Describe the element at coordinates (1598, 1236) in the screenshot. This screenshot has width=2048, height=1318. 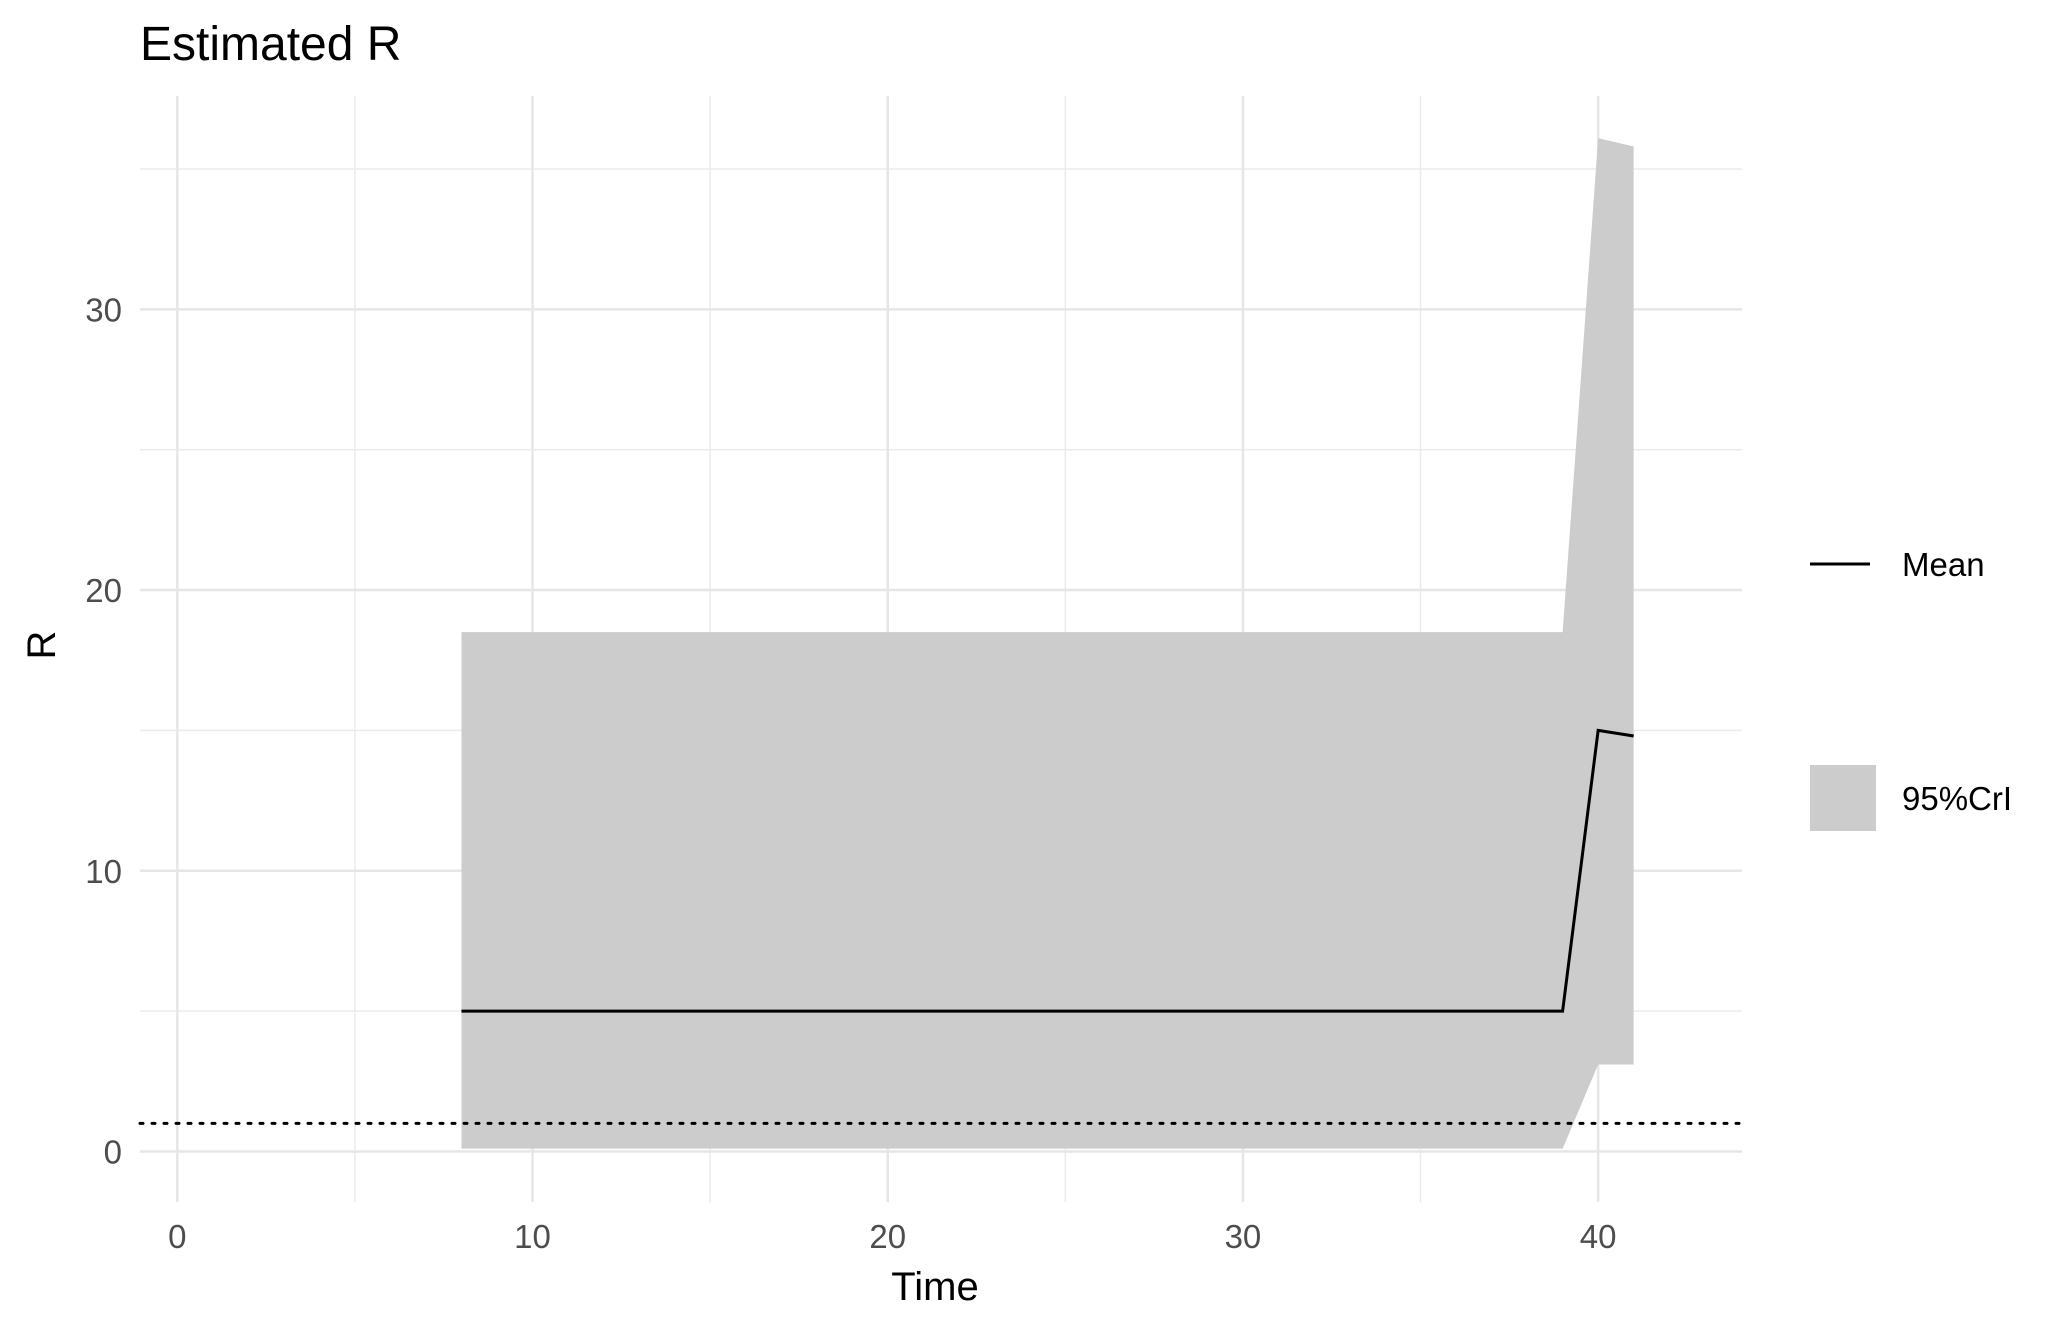
I see `x-tick-label: 40` at that location.